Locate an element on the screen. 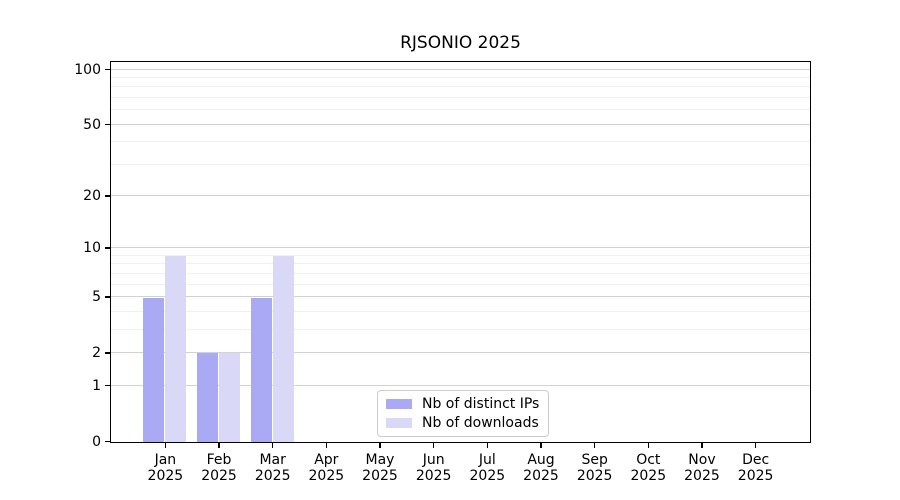 Image resolution: width=900 pixels, height=500 pixels. x-tick-month: Feb is located at coordinates (219, 460).